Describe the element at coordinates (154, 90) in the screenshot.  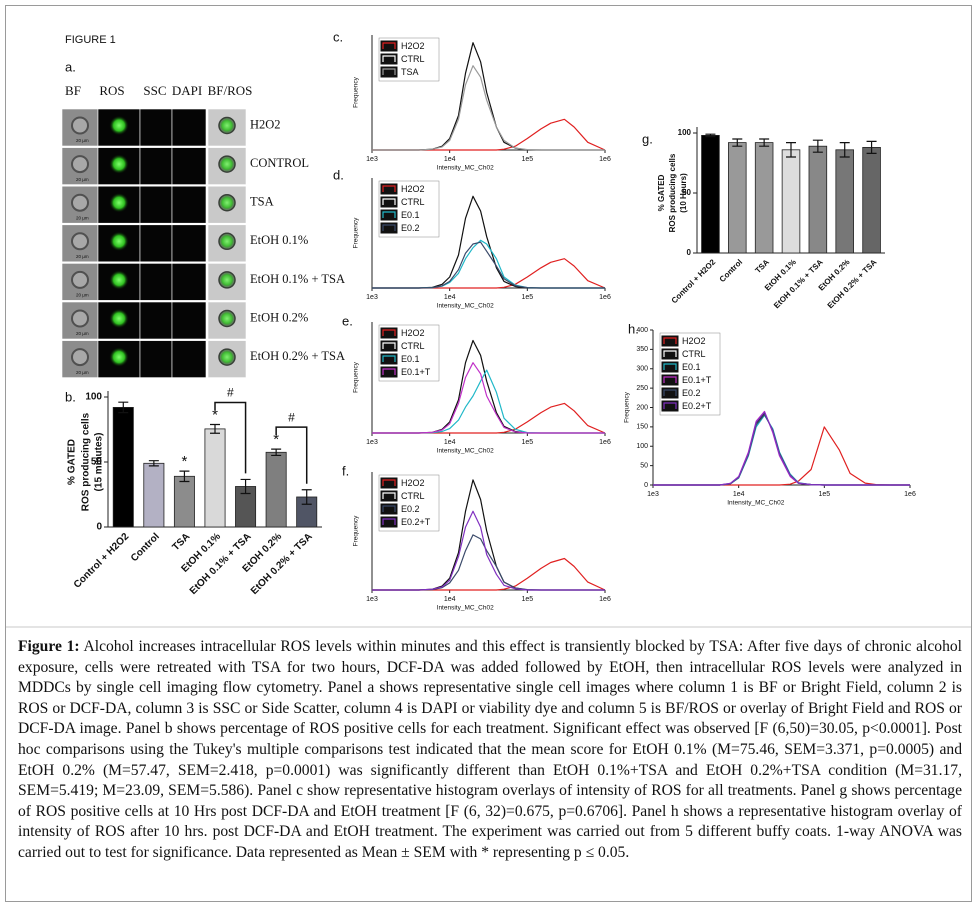
I see `column-header: SSC` at that location.